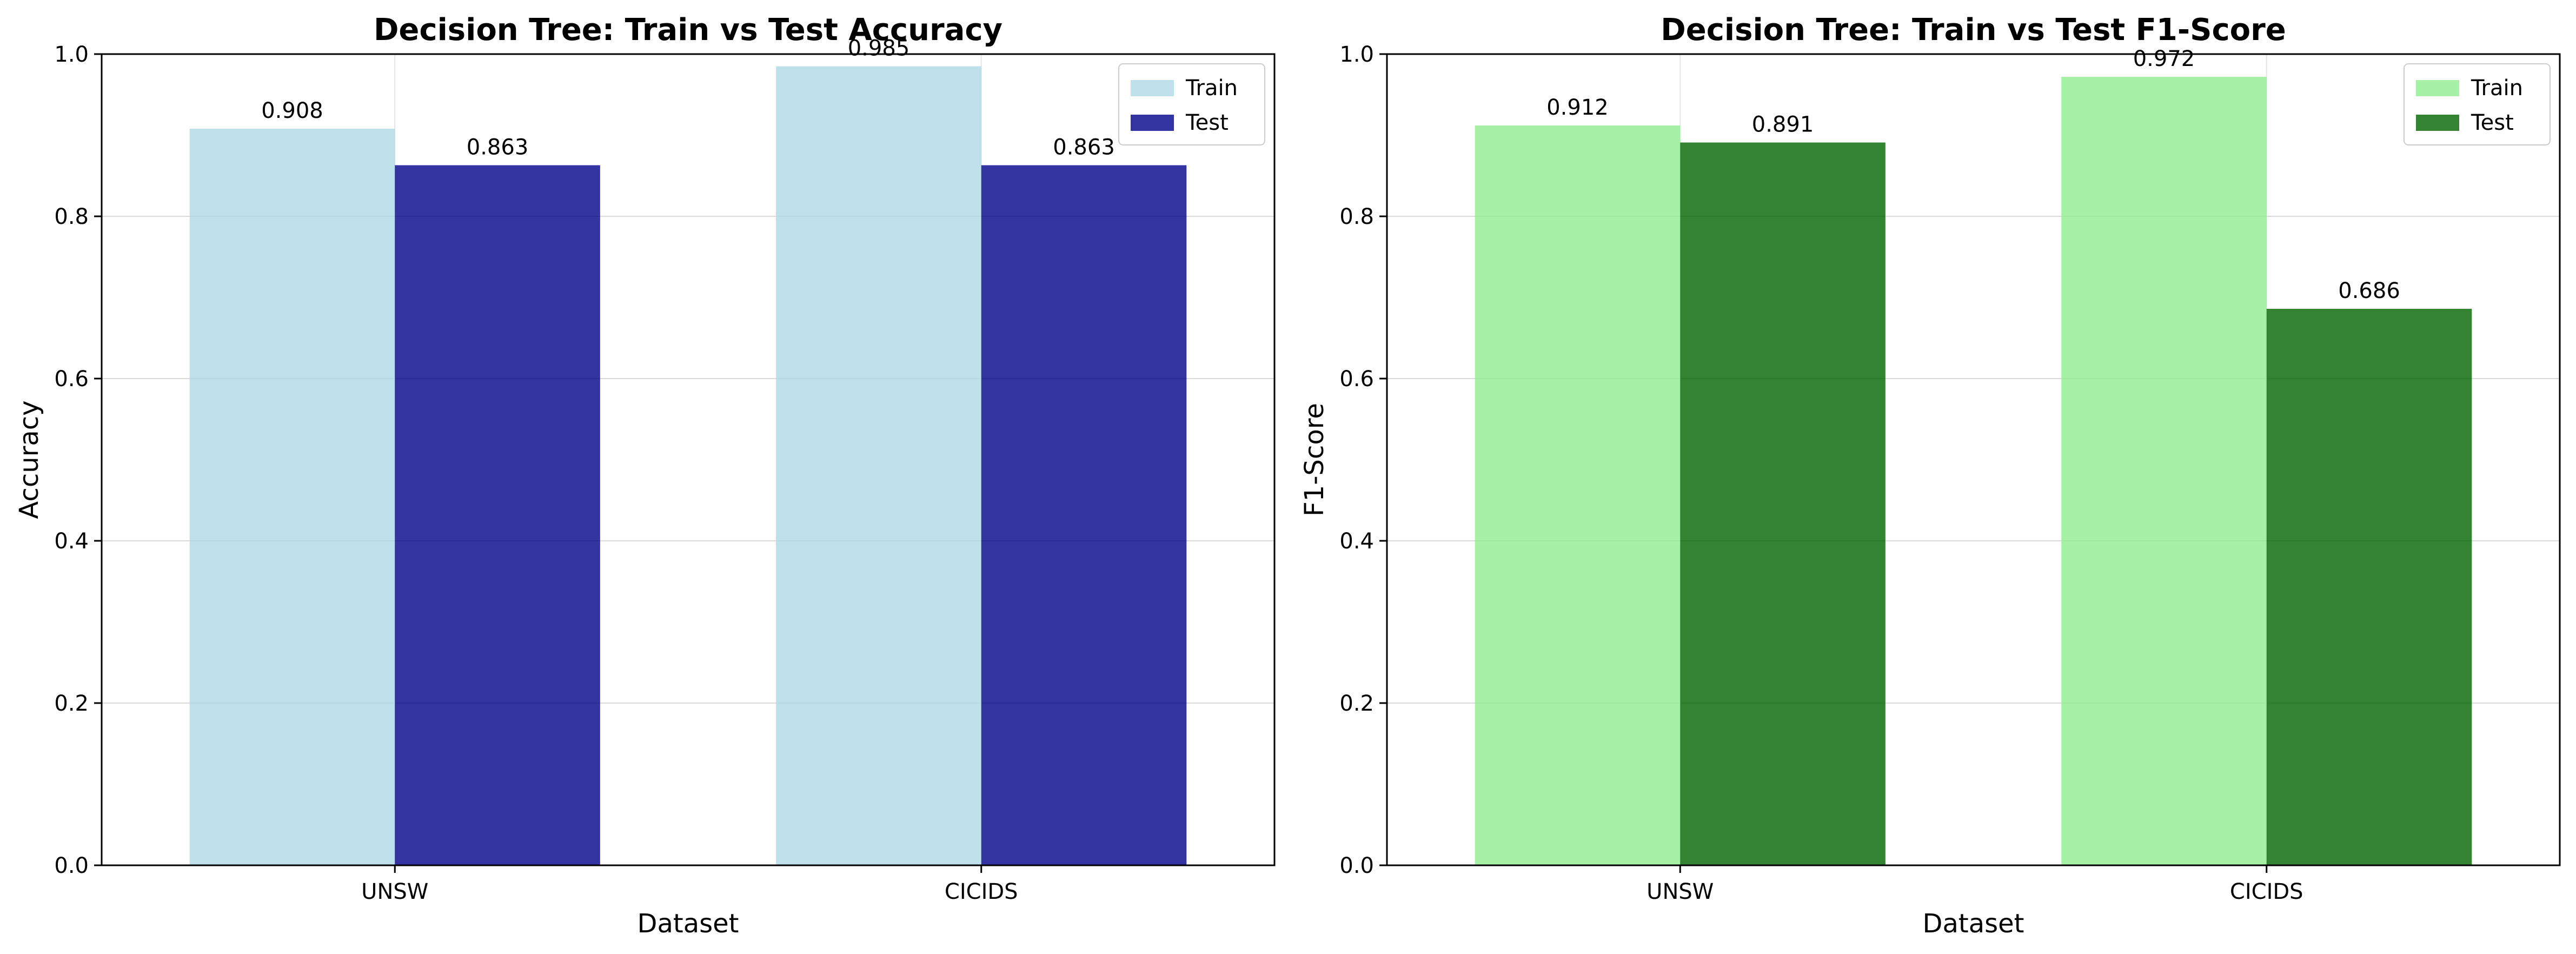  I want to click on y-axis-label: F1-Score, so click(1314, 460).